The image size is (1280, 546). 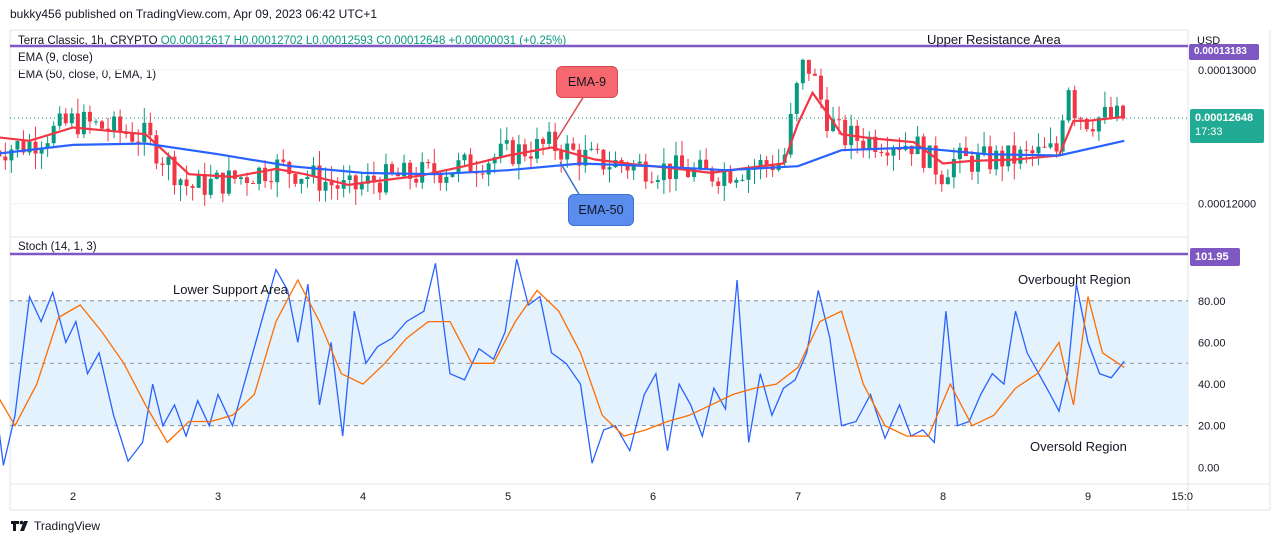 I want to click on time-tick-label: 6, so click(x=653, y=497).